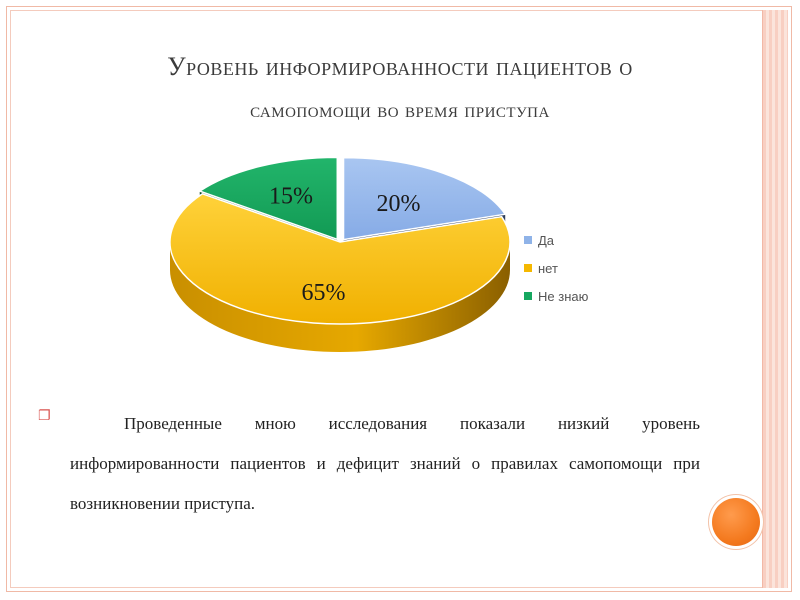 This screenshot has height=600, width=800. What do you see at coordinates (268, 198) in the screenshot?
I see `pie-slice-dont-know` at bounding box center [268, 198].